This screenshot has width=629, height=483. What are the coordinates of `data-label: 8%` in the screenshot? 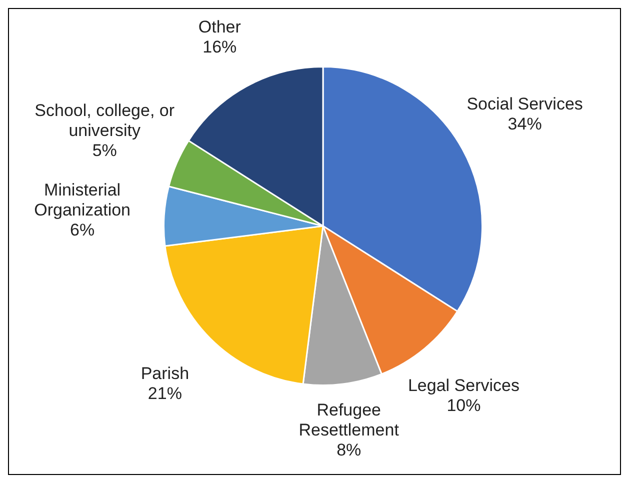 It's located at (349, 450).